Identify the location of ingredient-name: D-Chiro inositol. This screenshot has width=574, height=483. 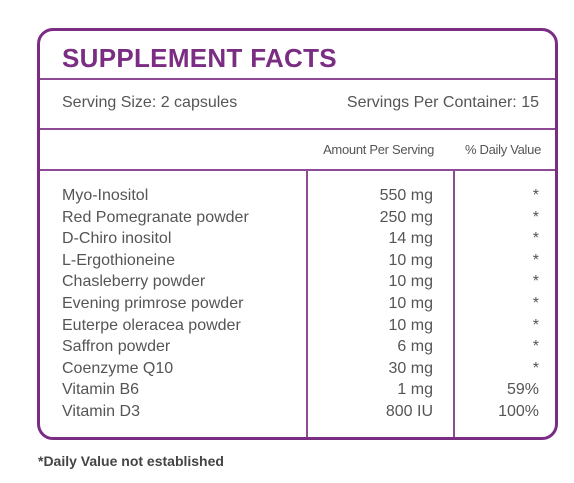
(117, 239).